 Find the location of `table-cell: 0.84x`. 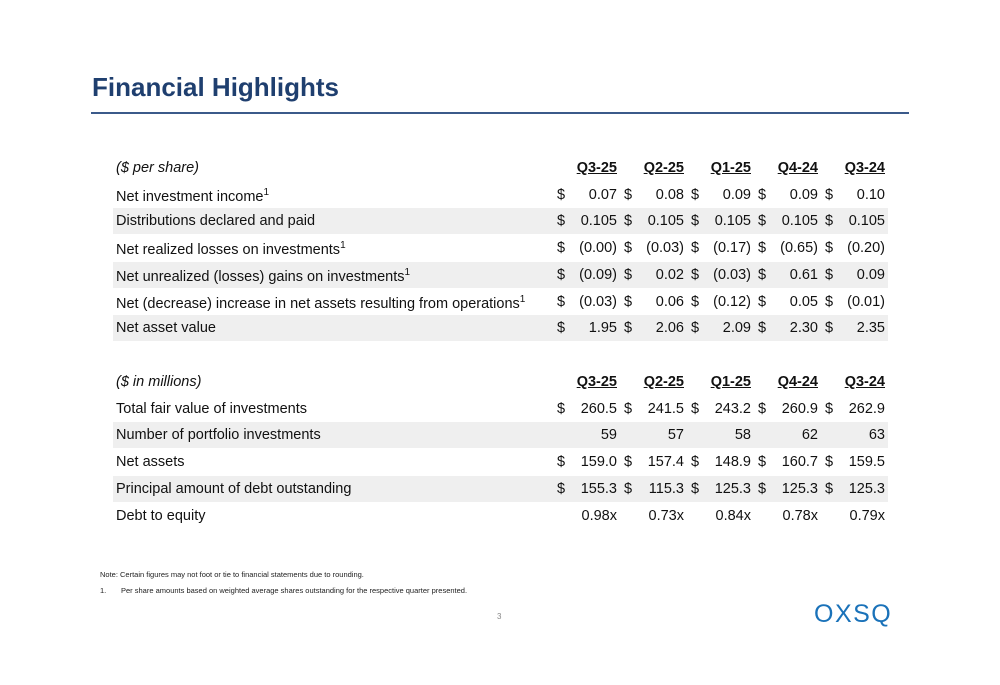

table-cell: 0.84x is located at coordinates (720, 517).